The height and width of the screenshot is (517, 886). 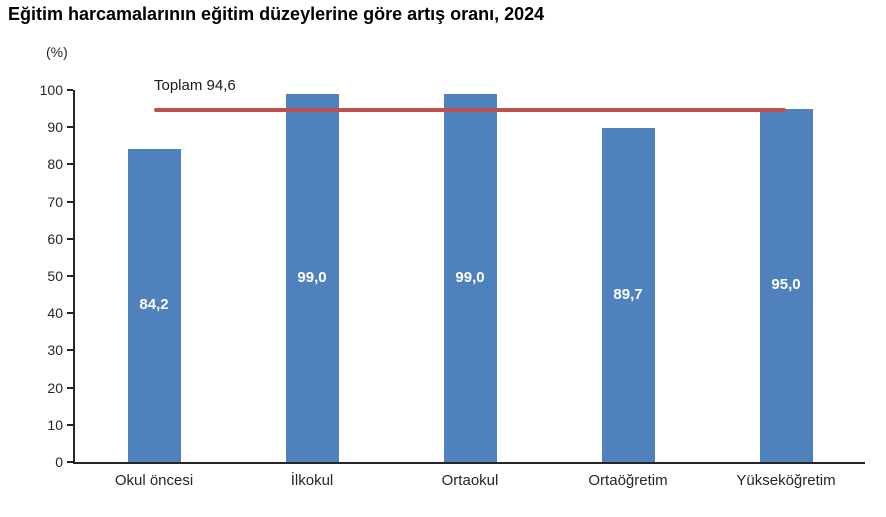 What do you see at coordinates (55, 350) in the screenshot?
I see `y-tick-label: 30` at bounding box center [55, 350].